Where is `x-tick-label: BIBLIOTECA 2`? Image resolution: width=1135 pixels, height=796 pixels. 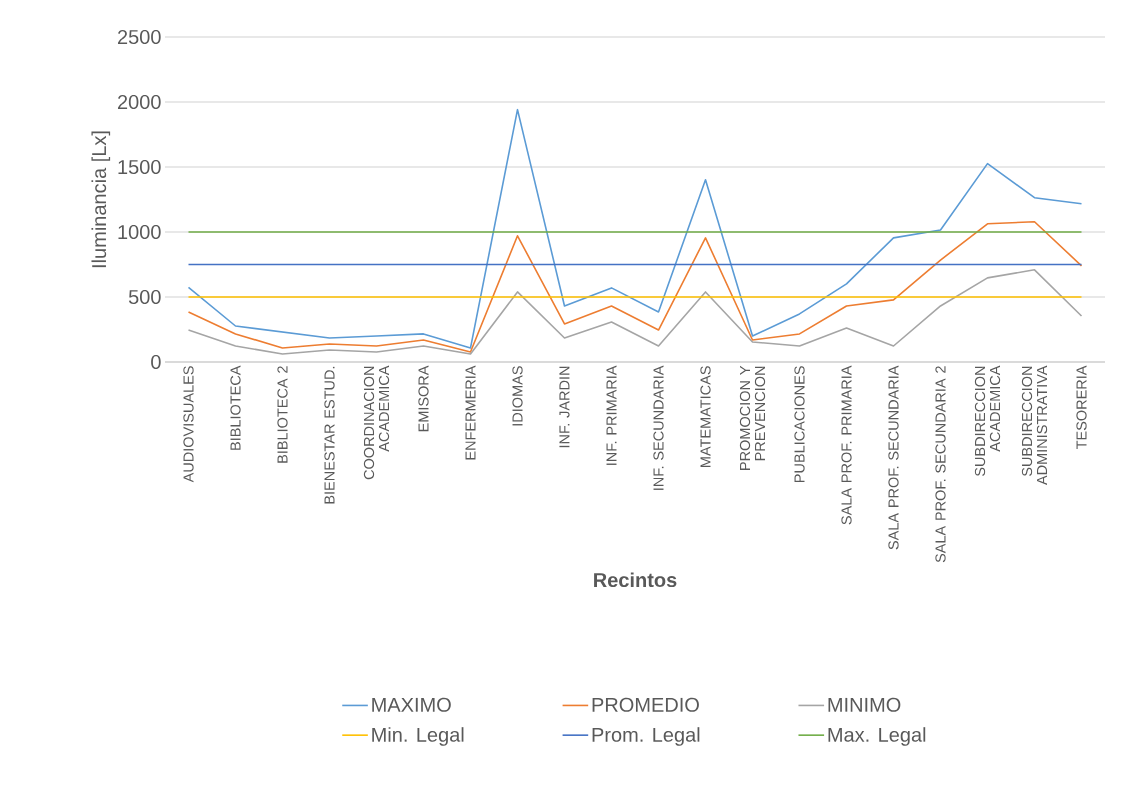 x-tick-label: BIBLIOTECA 2 is located at coordinates (282, 414).